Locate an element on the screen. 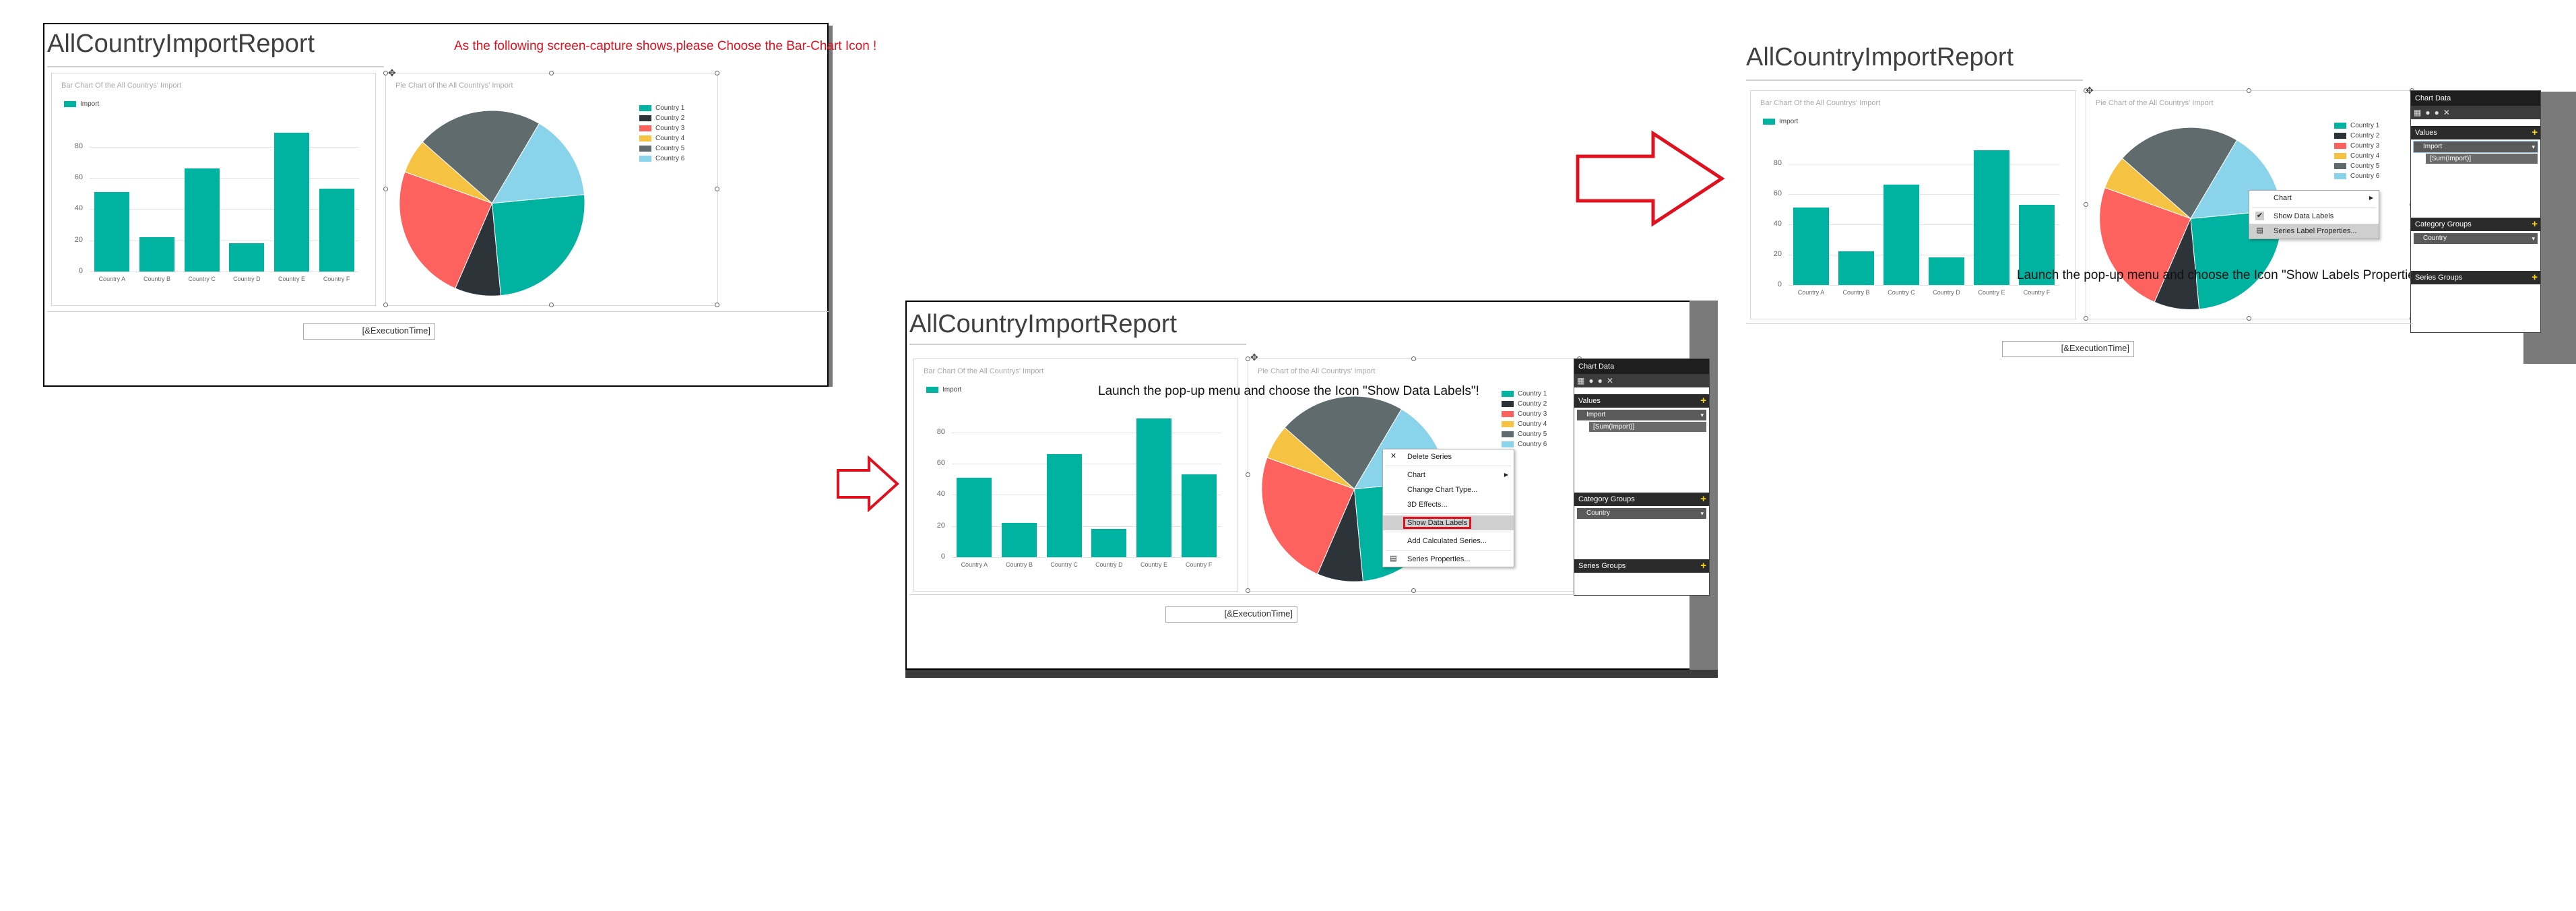 The image size is (2576, 911). pie-plot is located at coordinates (551, 189).